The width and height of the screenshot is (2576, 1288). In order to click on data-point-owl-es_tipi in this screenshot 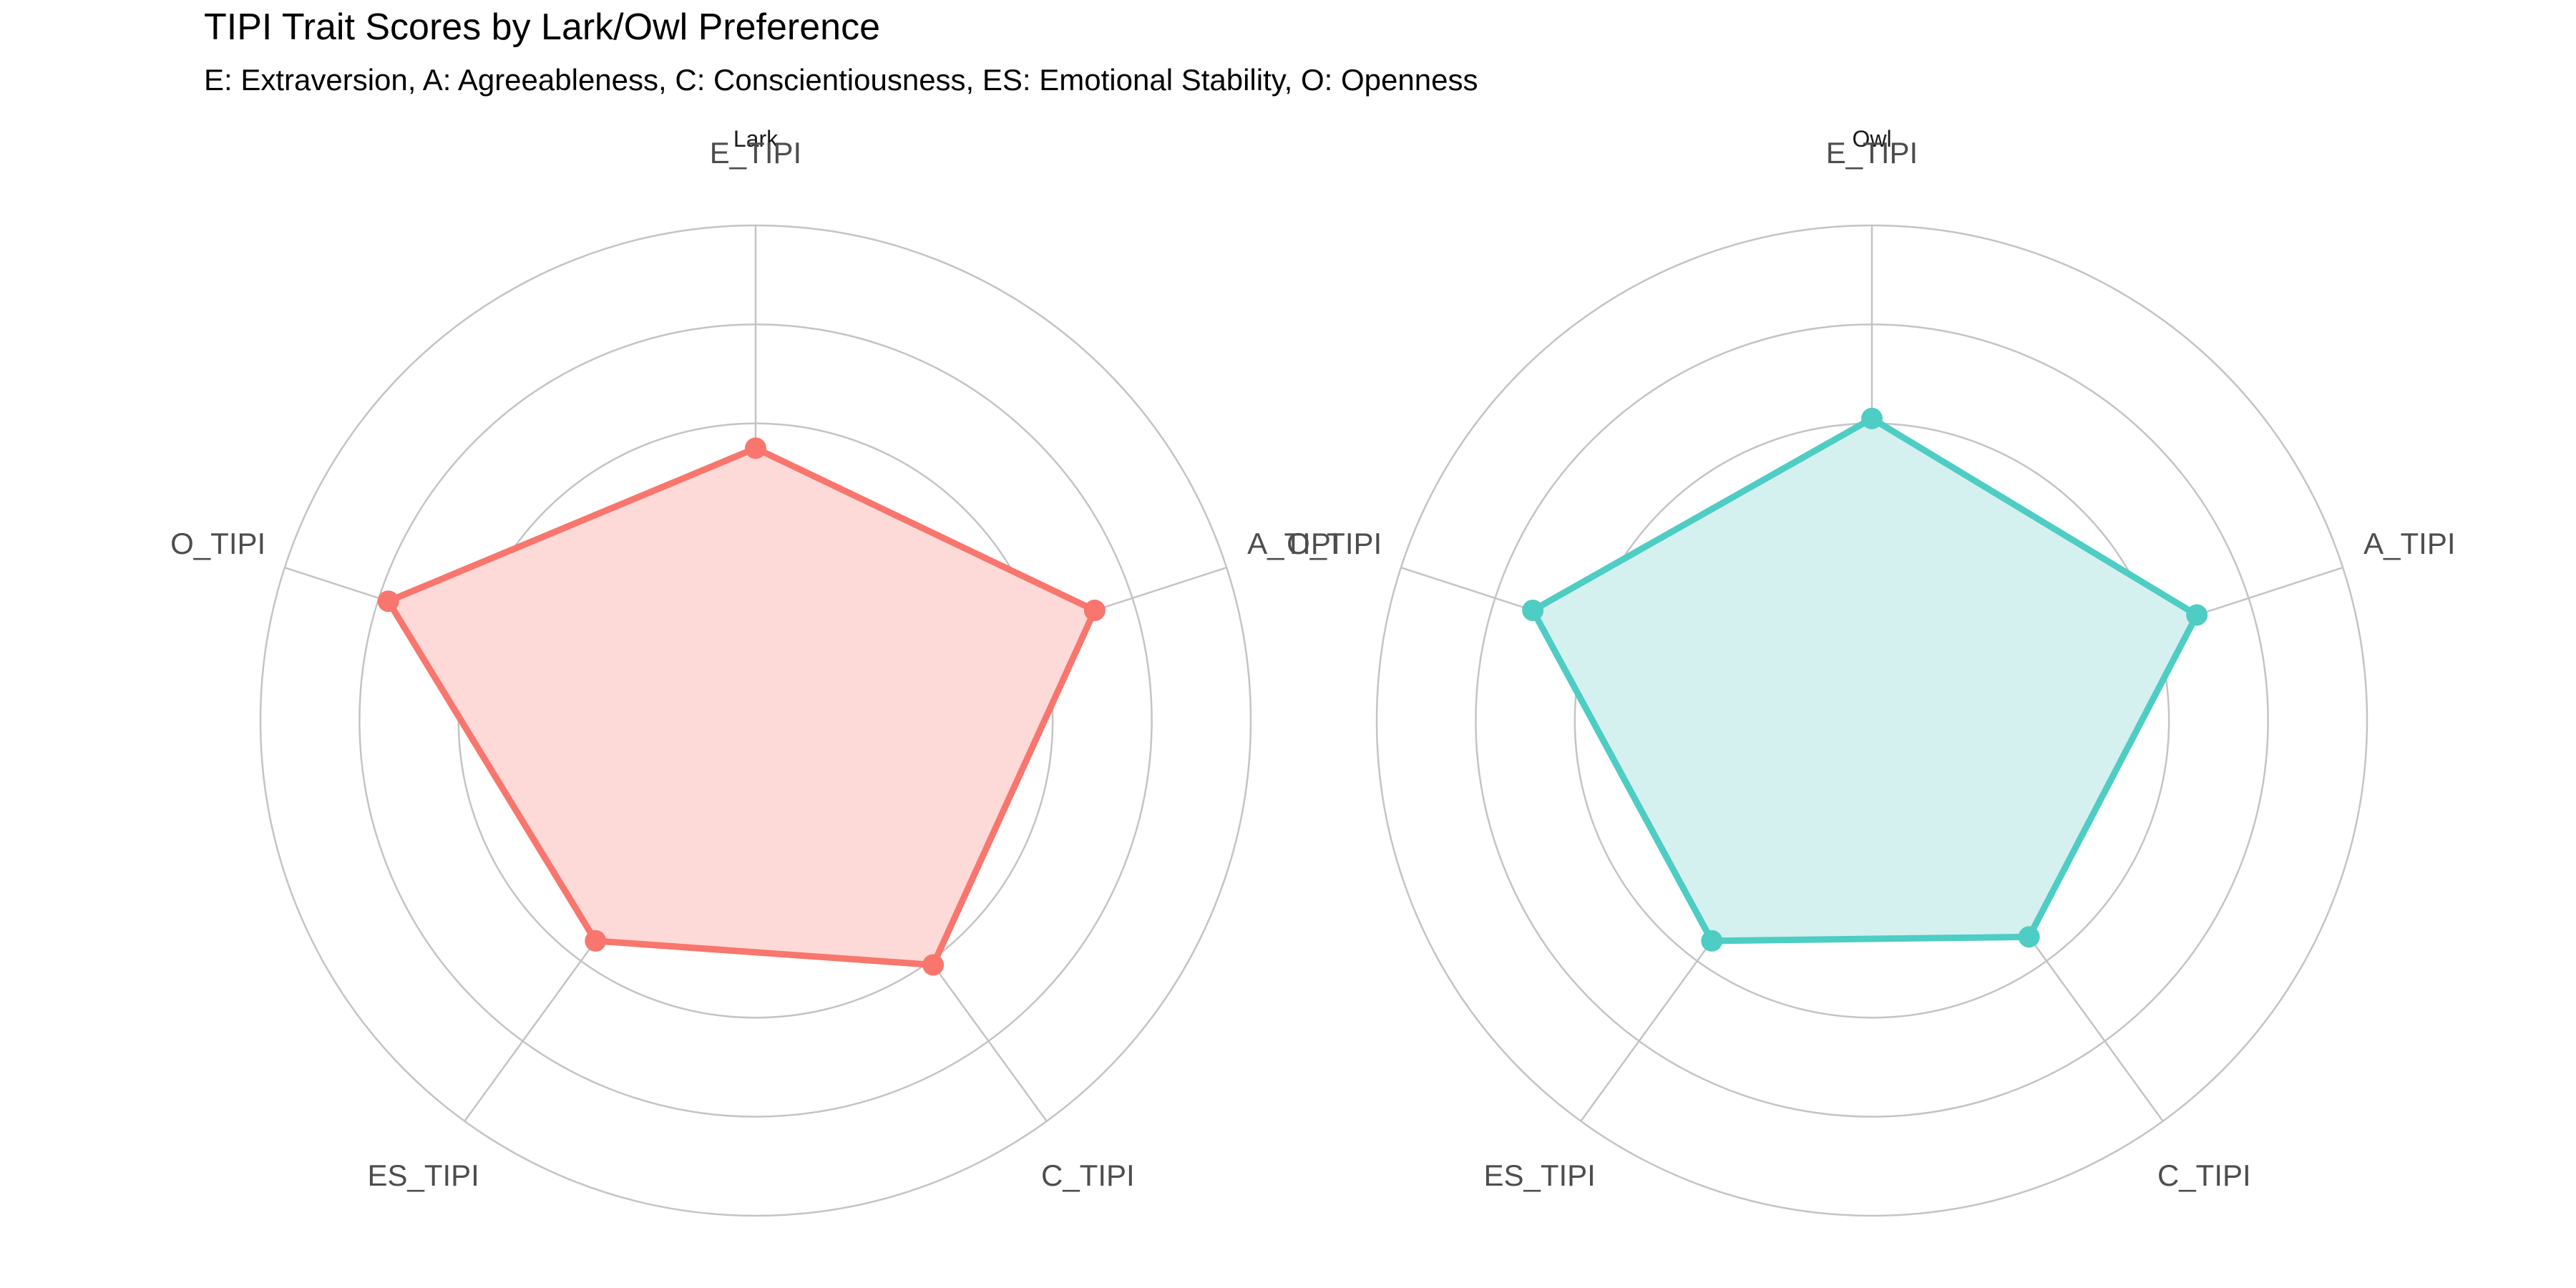, I will do `click(1712, 941)`.